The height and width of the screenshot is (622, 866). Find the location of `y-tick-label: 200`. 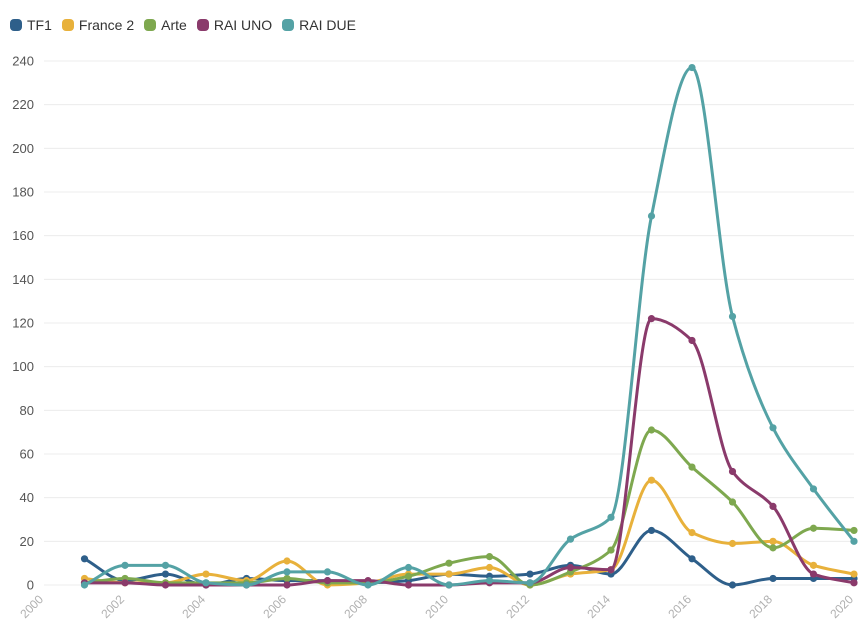

y-tick-label: 200 is located at coordinates (23, 148).